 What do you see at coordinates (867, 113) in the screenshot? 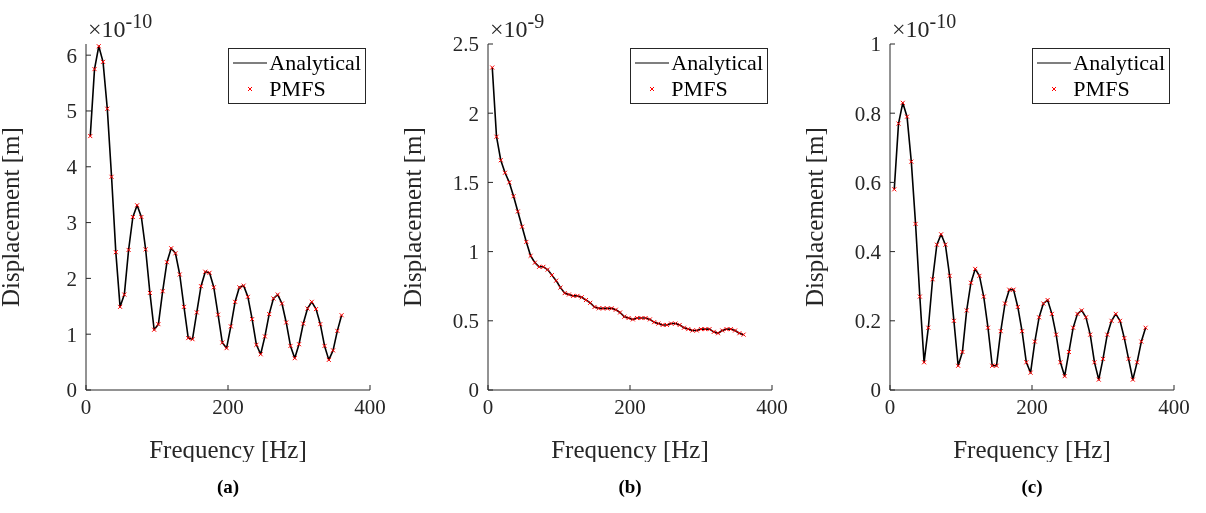
I see `y-tick-label: 0.8` at bounding box center [867, 113].